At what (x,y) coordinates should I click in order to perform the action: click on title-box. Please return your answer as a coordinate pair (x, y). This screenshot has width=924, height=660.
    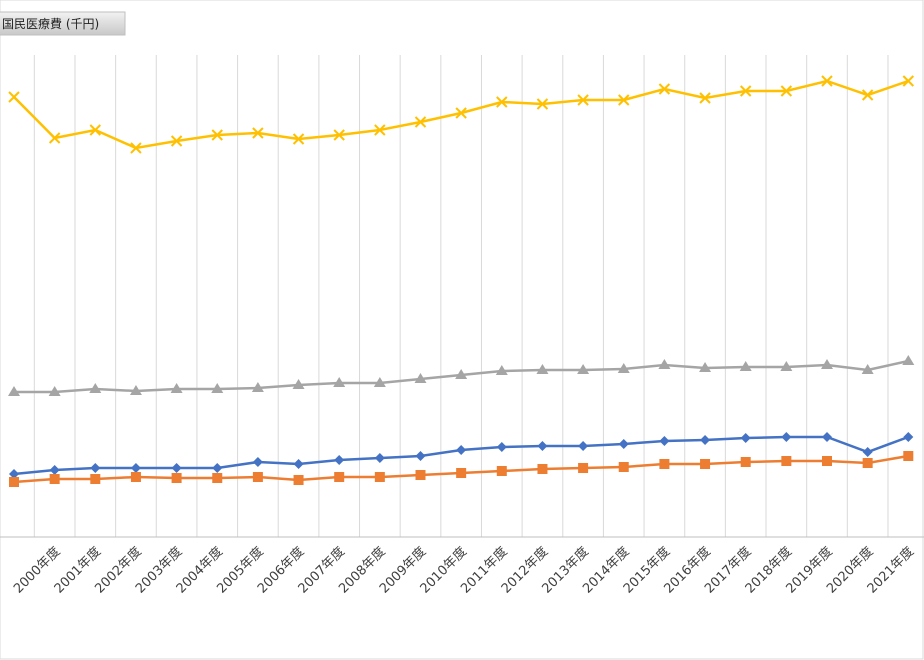
    Looking at the image, I should click on (63, 23).